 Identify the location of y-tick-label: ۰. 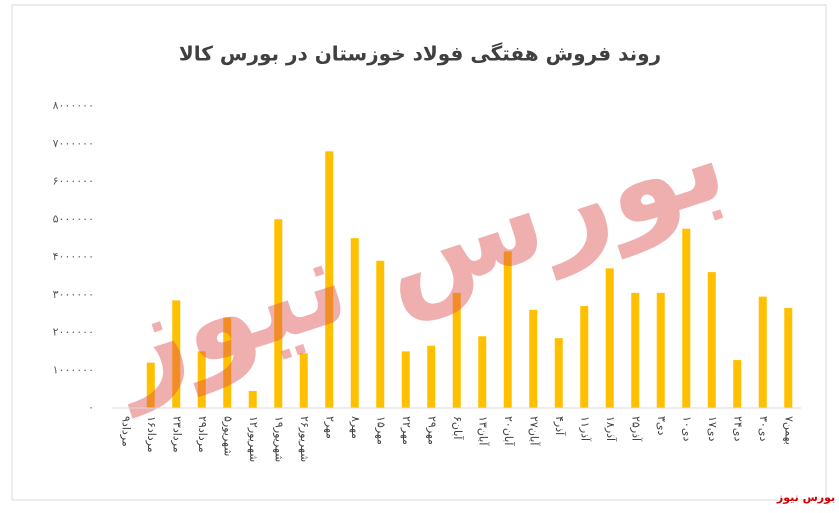
(91, 407).